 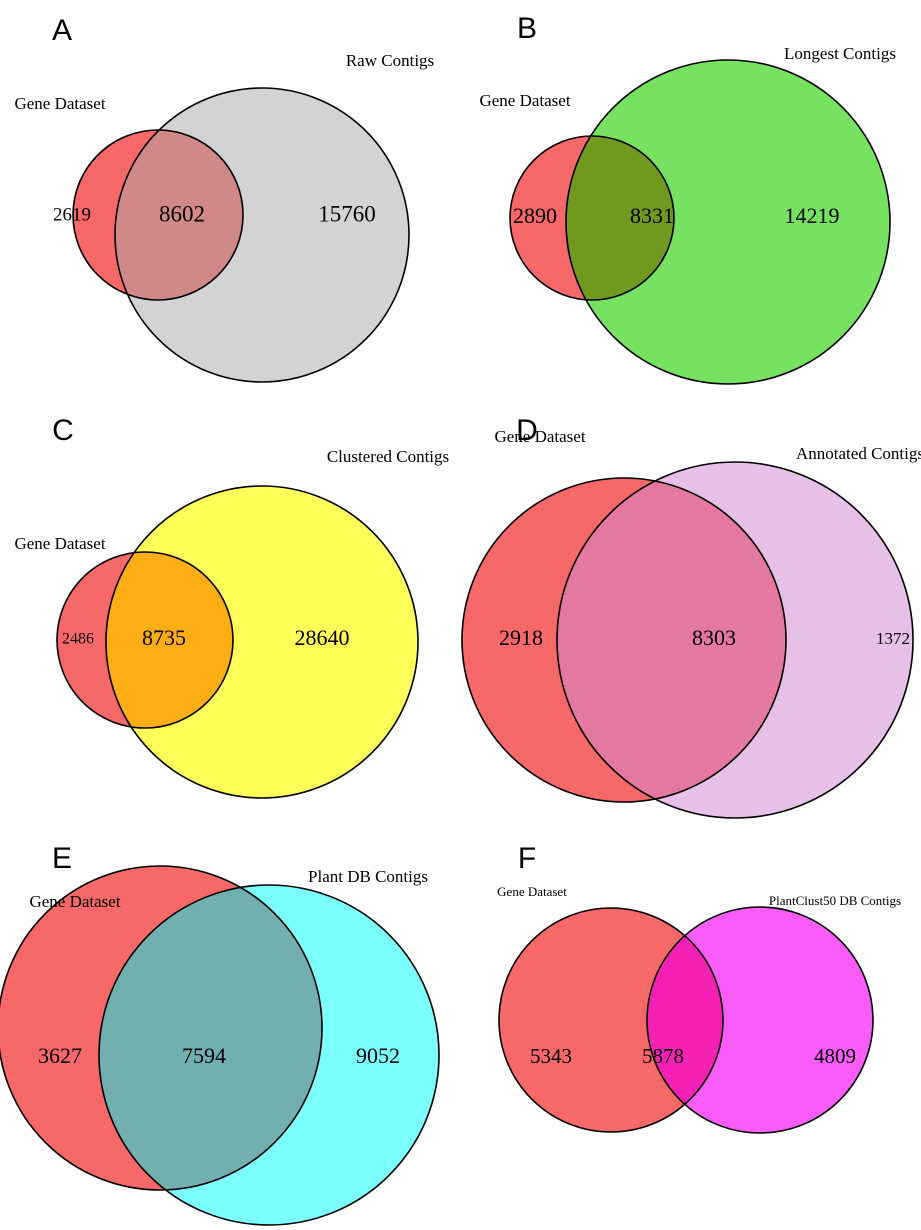 I want to click on region-count: 7594, so click(x=204, y=1055).